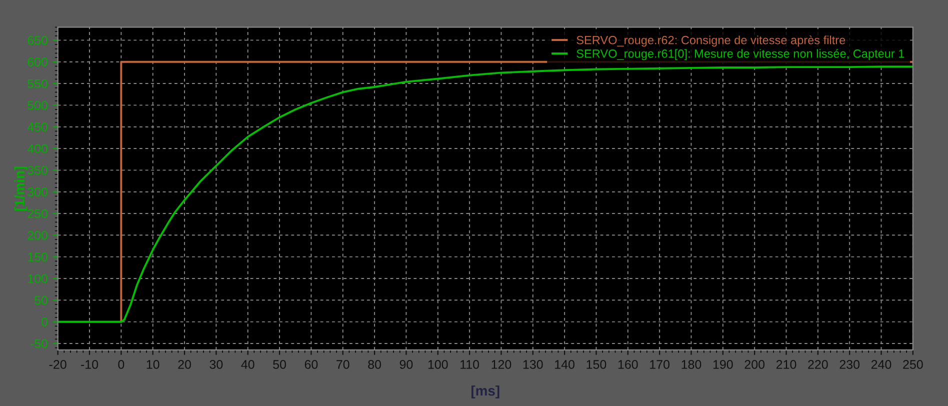 The image size is (948, 406). Describe the element at coordinates (660, 364) in the screenshot. I see `x-tick-label: 170` at that location.